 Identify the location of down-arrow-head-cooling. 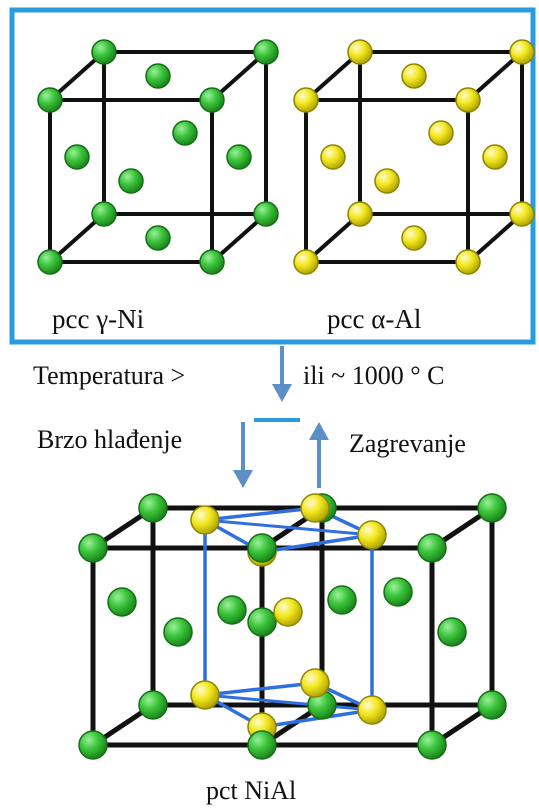
(243, 479).